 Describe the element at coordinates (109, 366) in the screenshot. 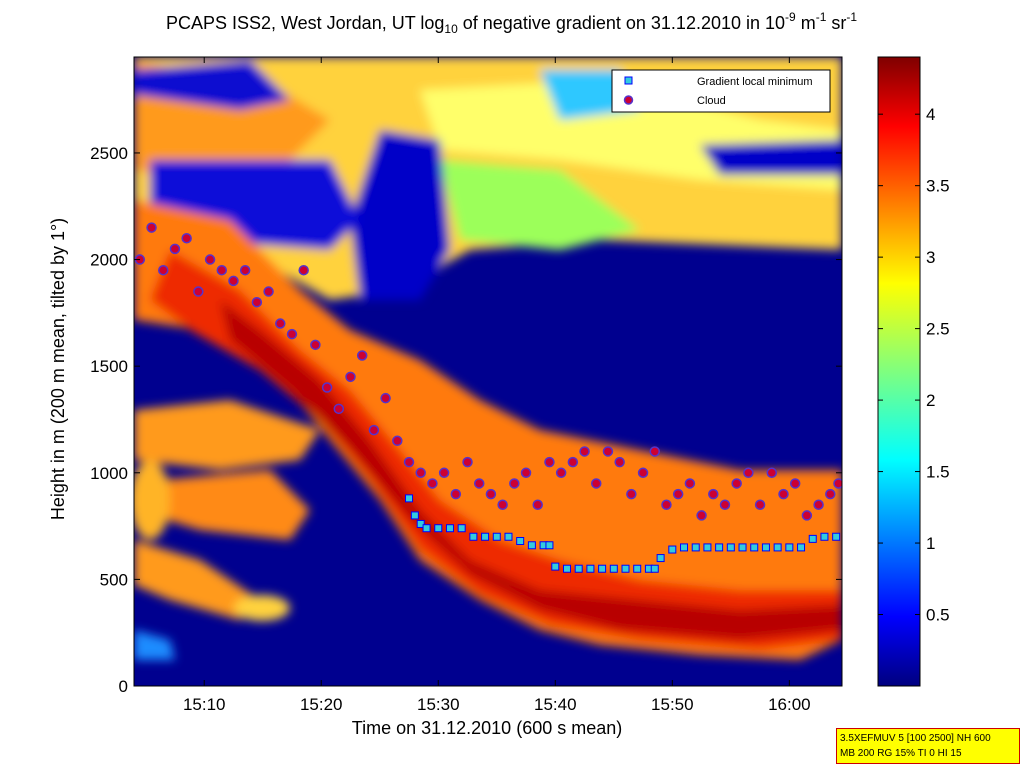

I see `y-tick-label: 1500` at that location.